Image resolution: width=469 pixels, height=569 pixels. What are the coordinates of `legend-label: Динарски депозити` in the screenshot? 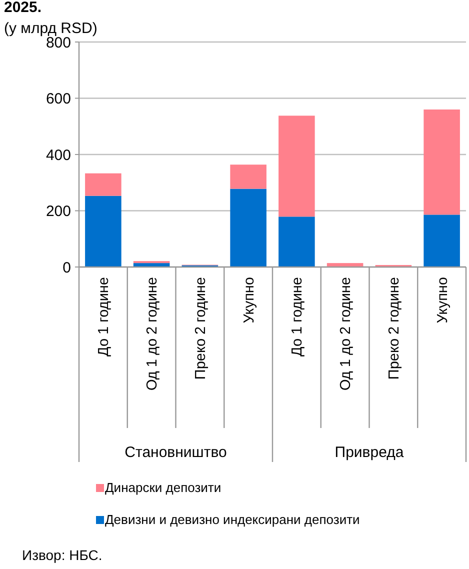 It's located at (163, 487).